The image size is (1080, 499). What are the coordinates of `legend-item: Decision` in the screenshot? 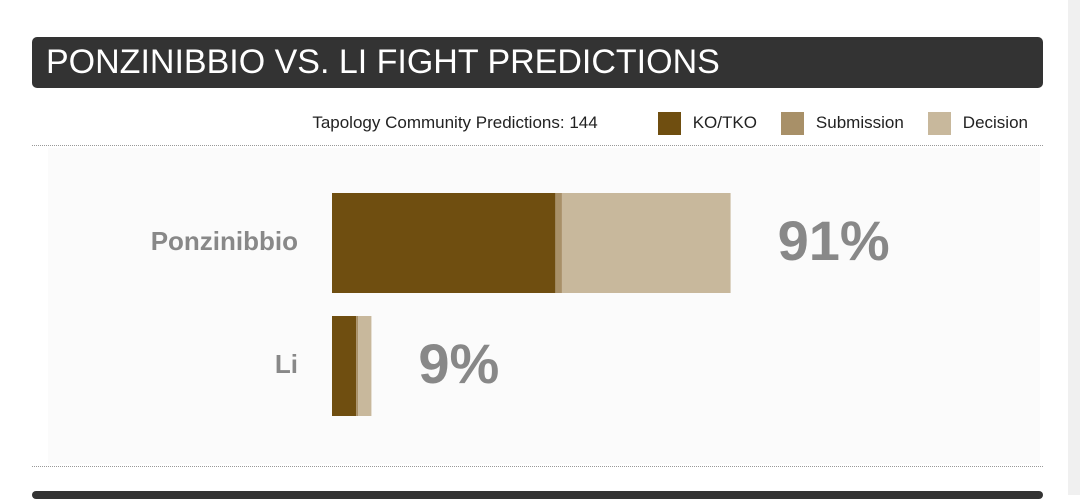 It's located at (977, 123).